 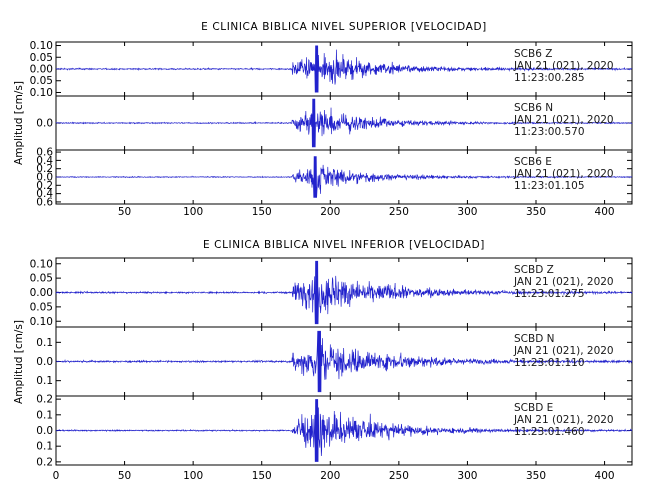 What do you see at coordinates (533, 108) in the screenshot?
I see `trace-annotation: SCB6 N` at bounding box center [533, 108].